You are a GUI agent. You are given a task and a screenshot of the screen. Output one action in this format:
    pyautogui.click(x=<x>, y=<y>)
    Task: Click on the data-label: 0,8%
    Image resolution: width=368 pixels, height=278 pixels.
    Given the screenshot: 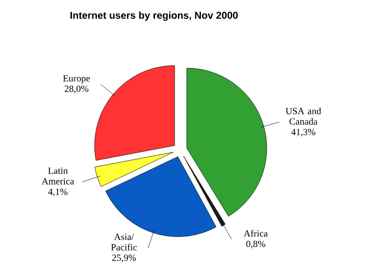 What is the action you would take?
    pyautogui.click(x=256, y=244)
    